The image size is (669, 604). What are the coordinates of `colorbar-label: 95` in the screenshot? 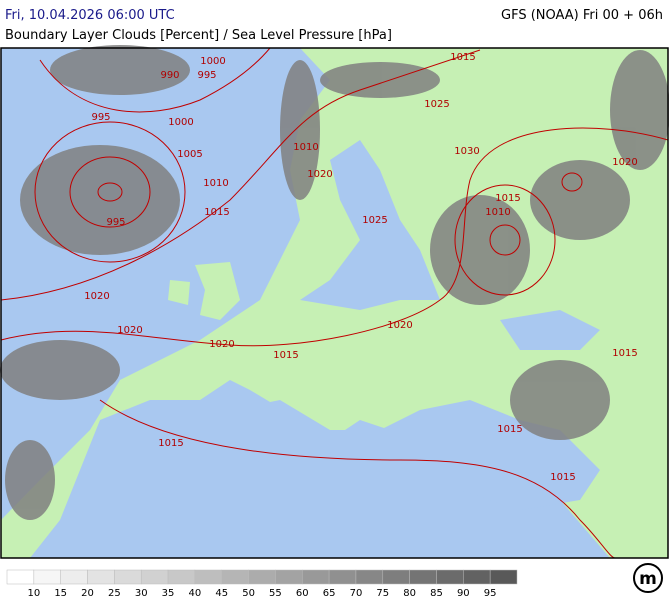 It's located at (490, 593).